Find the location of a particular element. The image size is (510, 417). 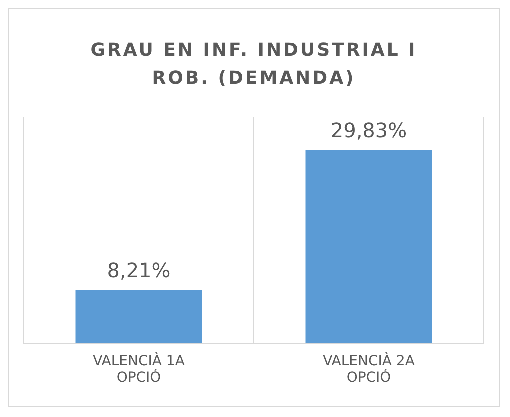

chart-title: GRAU EN INF. INDUSTRIAL I ROB. (DEMANDA) is located at coordinates (254, 65).